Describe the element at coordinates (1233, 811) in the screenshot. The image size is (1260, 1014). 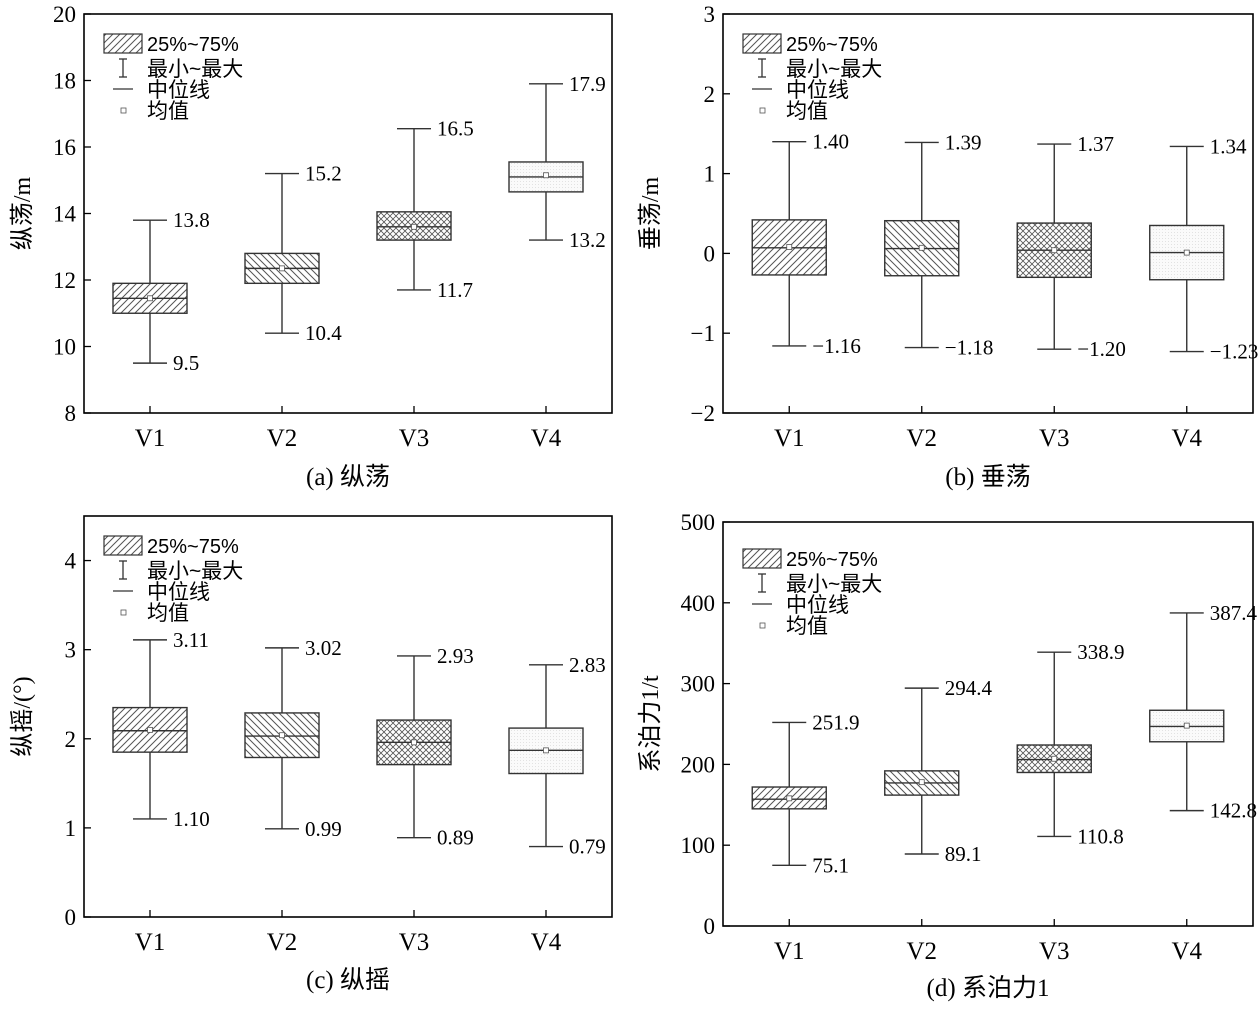
I see `min-label: 142.8` at that location.